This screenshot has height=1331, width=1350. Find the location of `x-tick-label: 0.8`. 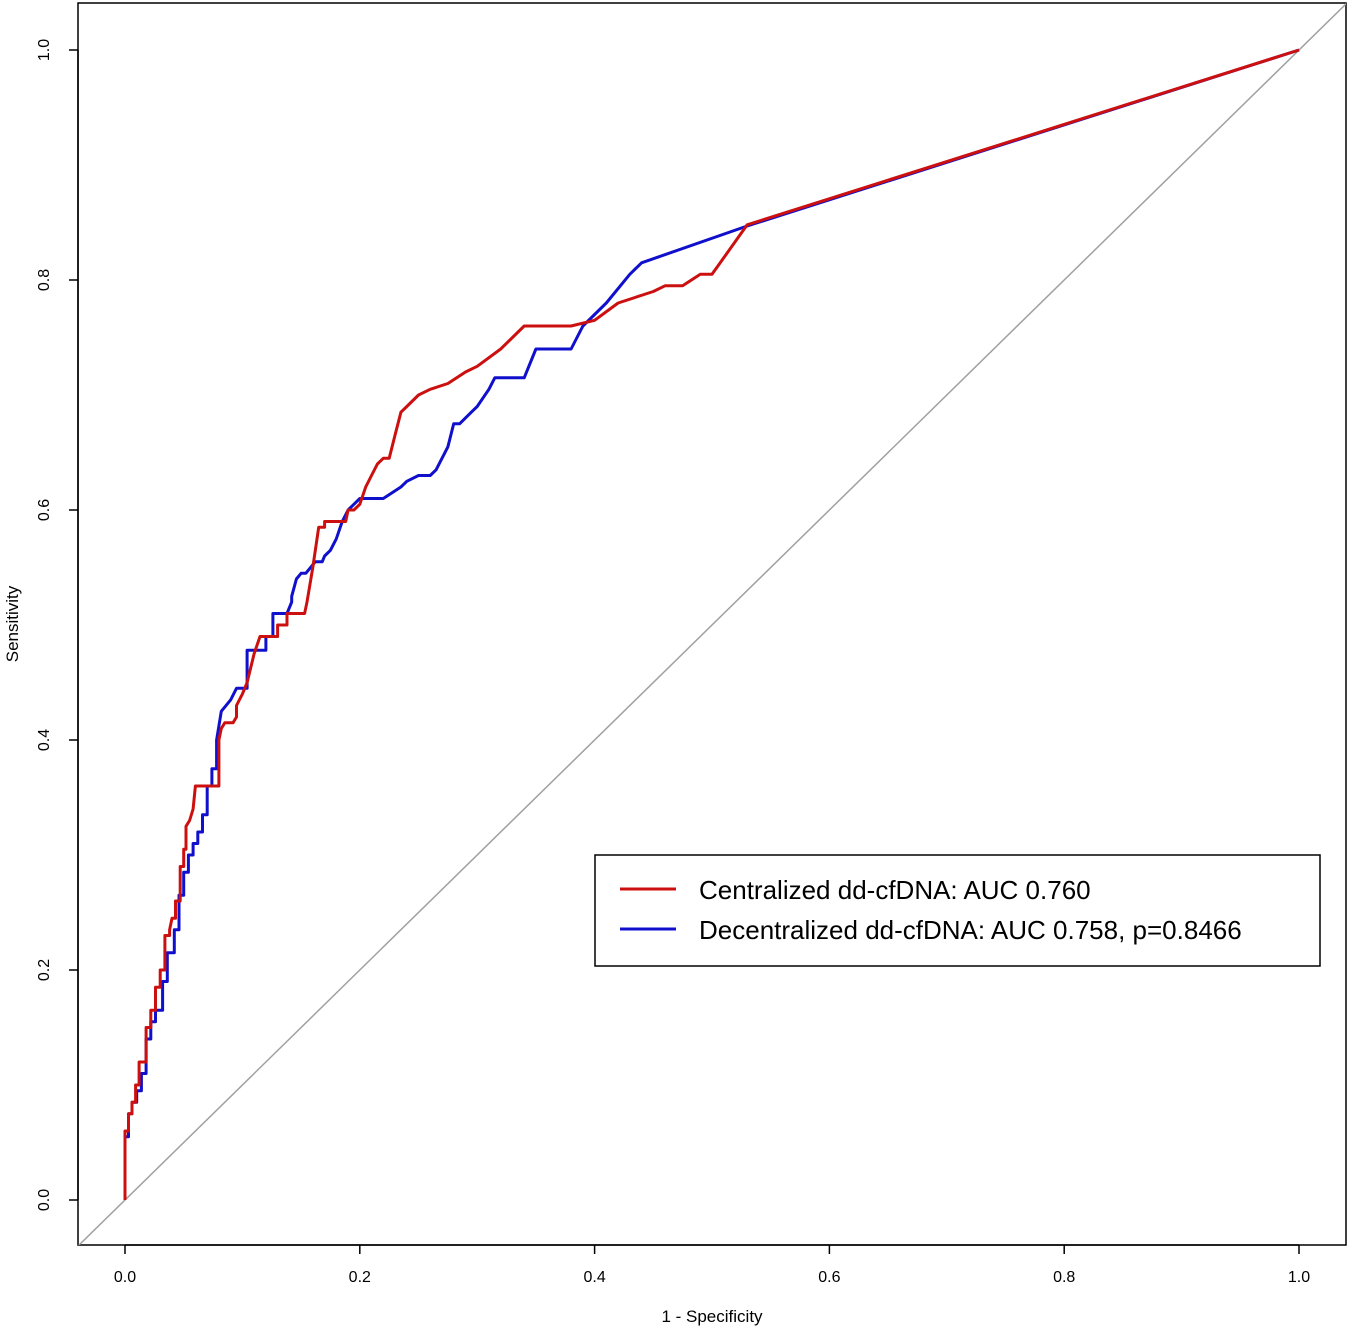

x-tick-label: 0.8 is located at coordinates (1064, 1277).